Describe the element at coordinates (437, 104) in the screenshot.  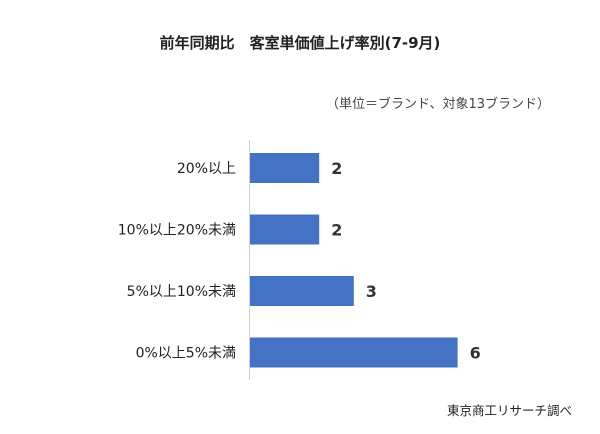
I see `chart-subtitle: （単位＝ブランド、対象13ブランド）` at that location.